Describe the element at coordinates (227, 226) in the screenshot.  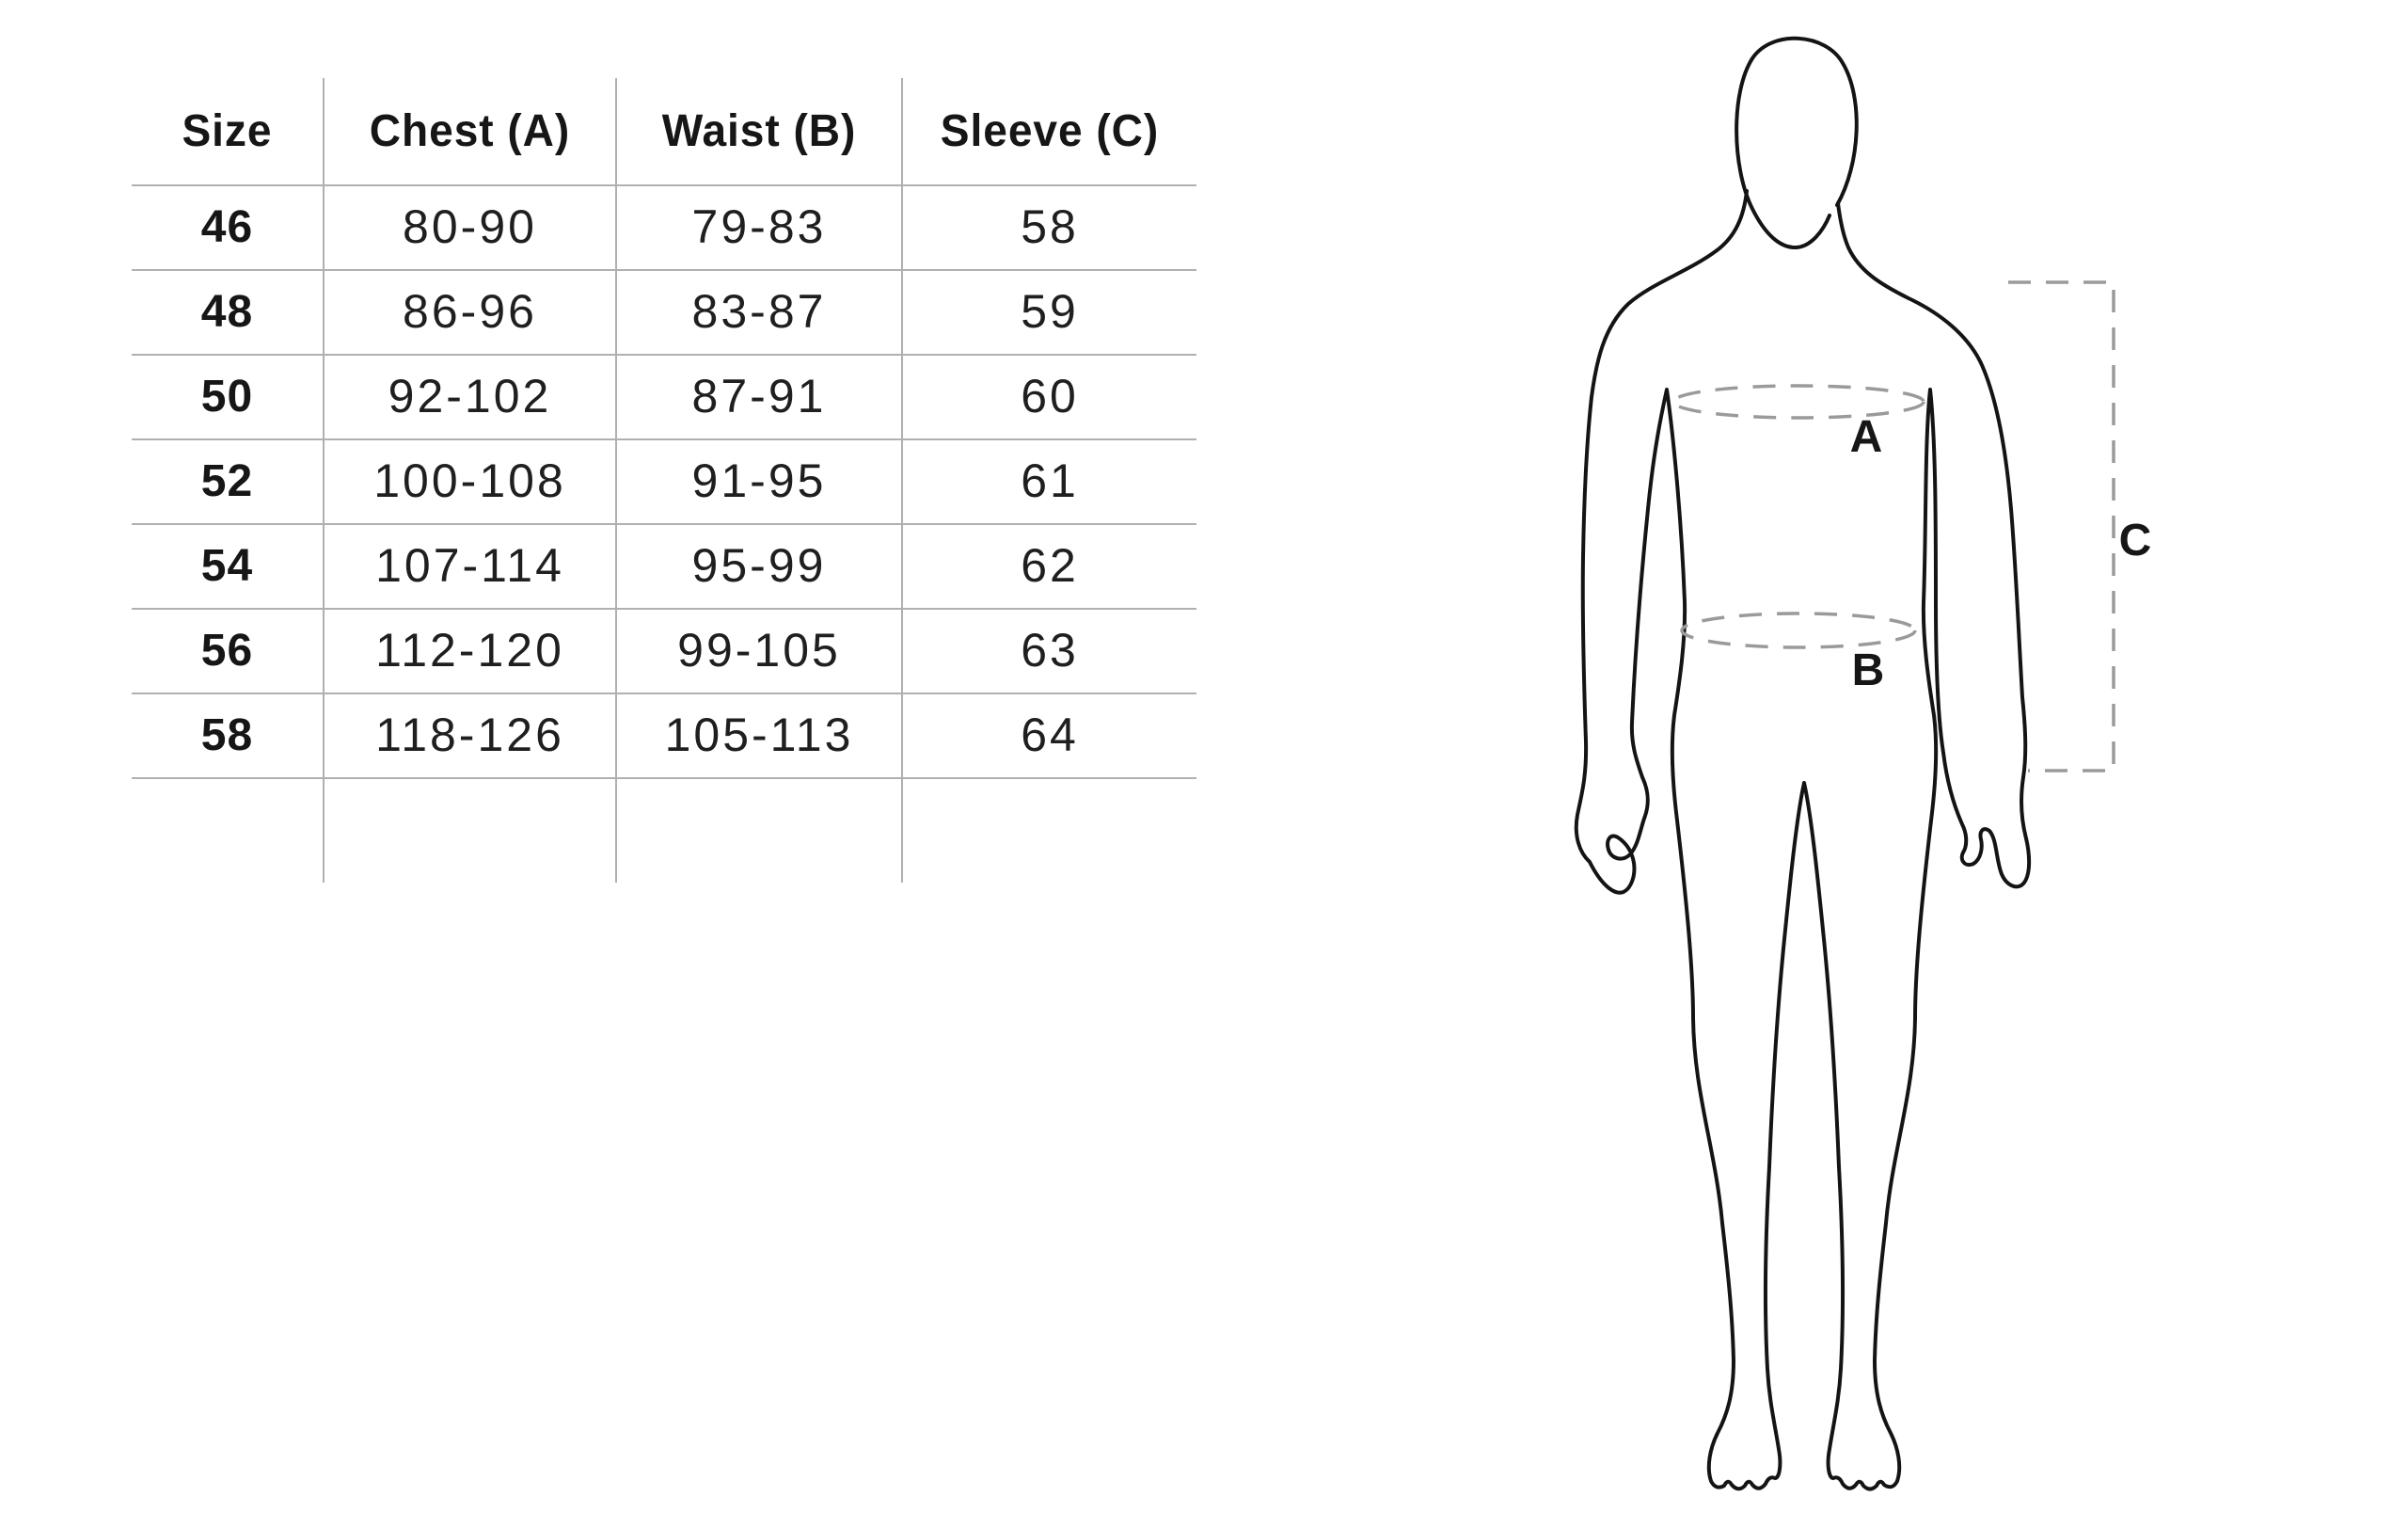
I see `size-value: 46` at that location.